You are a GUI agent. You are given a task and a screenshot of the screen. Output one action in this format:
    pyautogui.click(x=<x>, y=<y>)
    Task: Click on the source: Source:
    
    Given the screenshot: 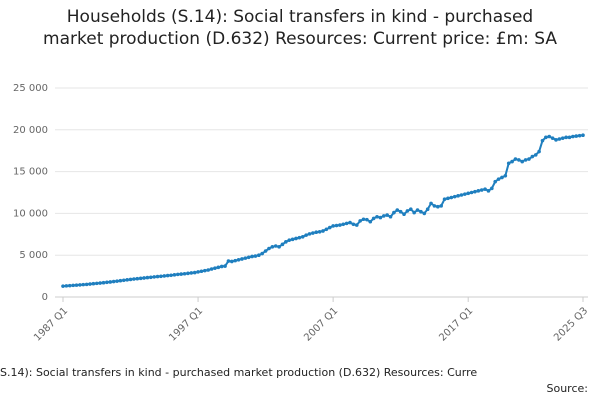 What is the action you would take?
    pyautogui.click(x=567, y=388)
    